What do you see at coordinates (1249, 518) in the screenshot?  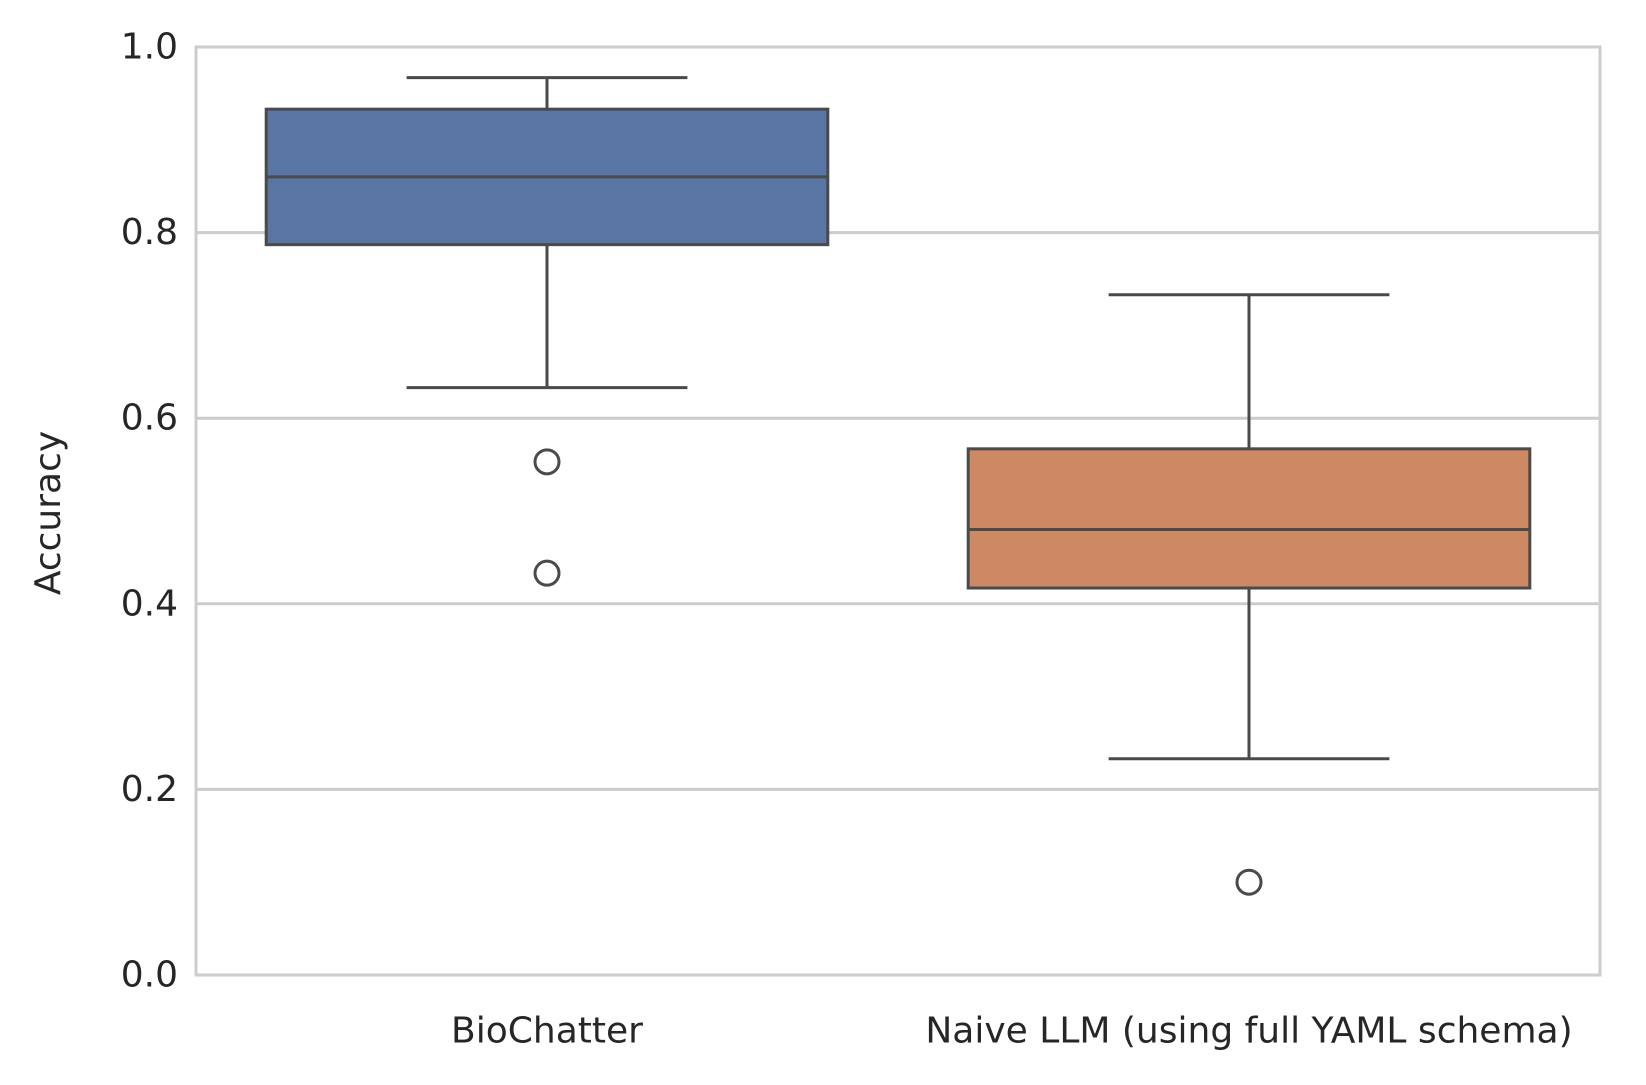 I see `iqr-box` at bounding box center [1249, 518].